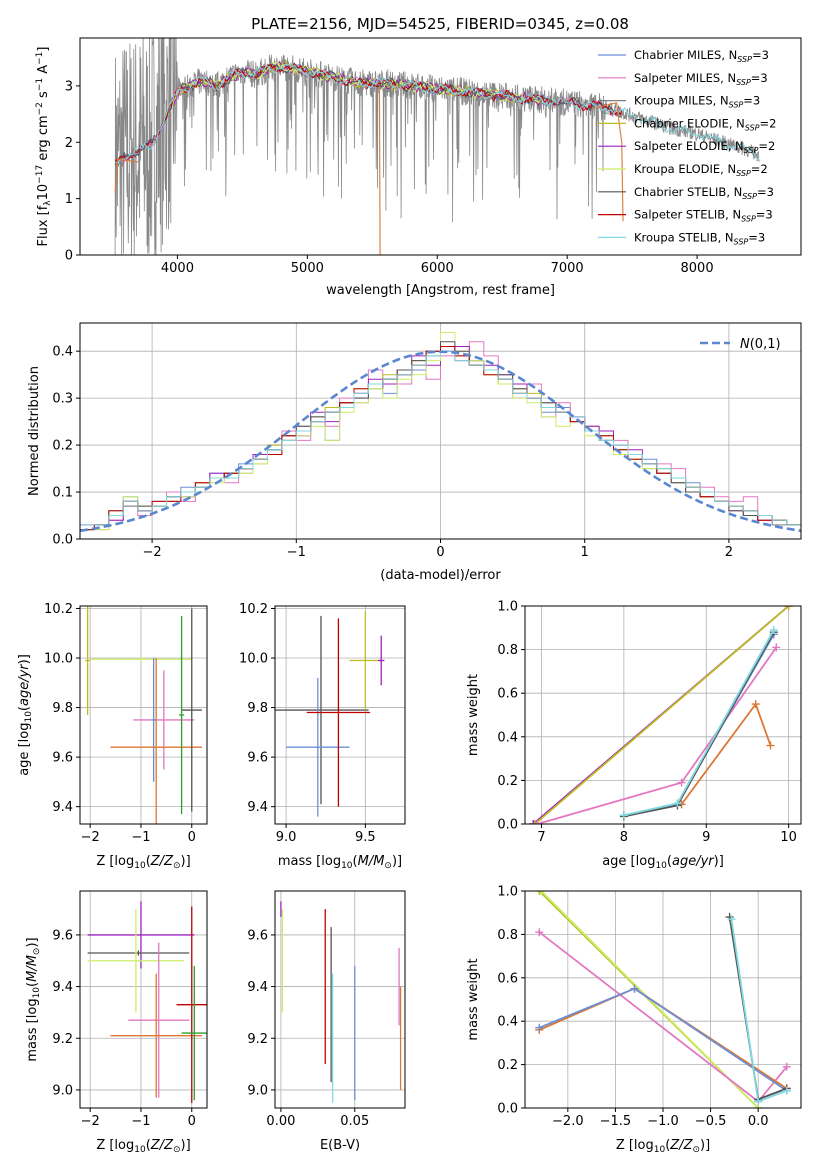 The height and width of the screenshot is (1170, 819). Describe the element at coordinates (689, 123) in the screenshot. I see `legend-text: Chabrier ELODIE, N` at that location.